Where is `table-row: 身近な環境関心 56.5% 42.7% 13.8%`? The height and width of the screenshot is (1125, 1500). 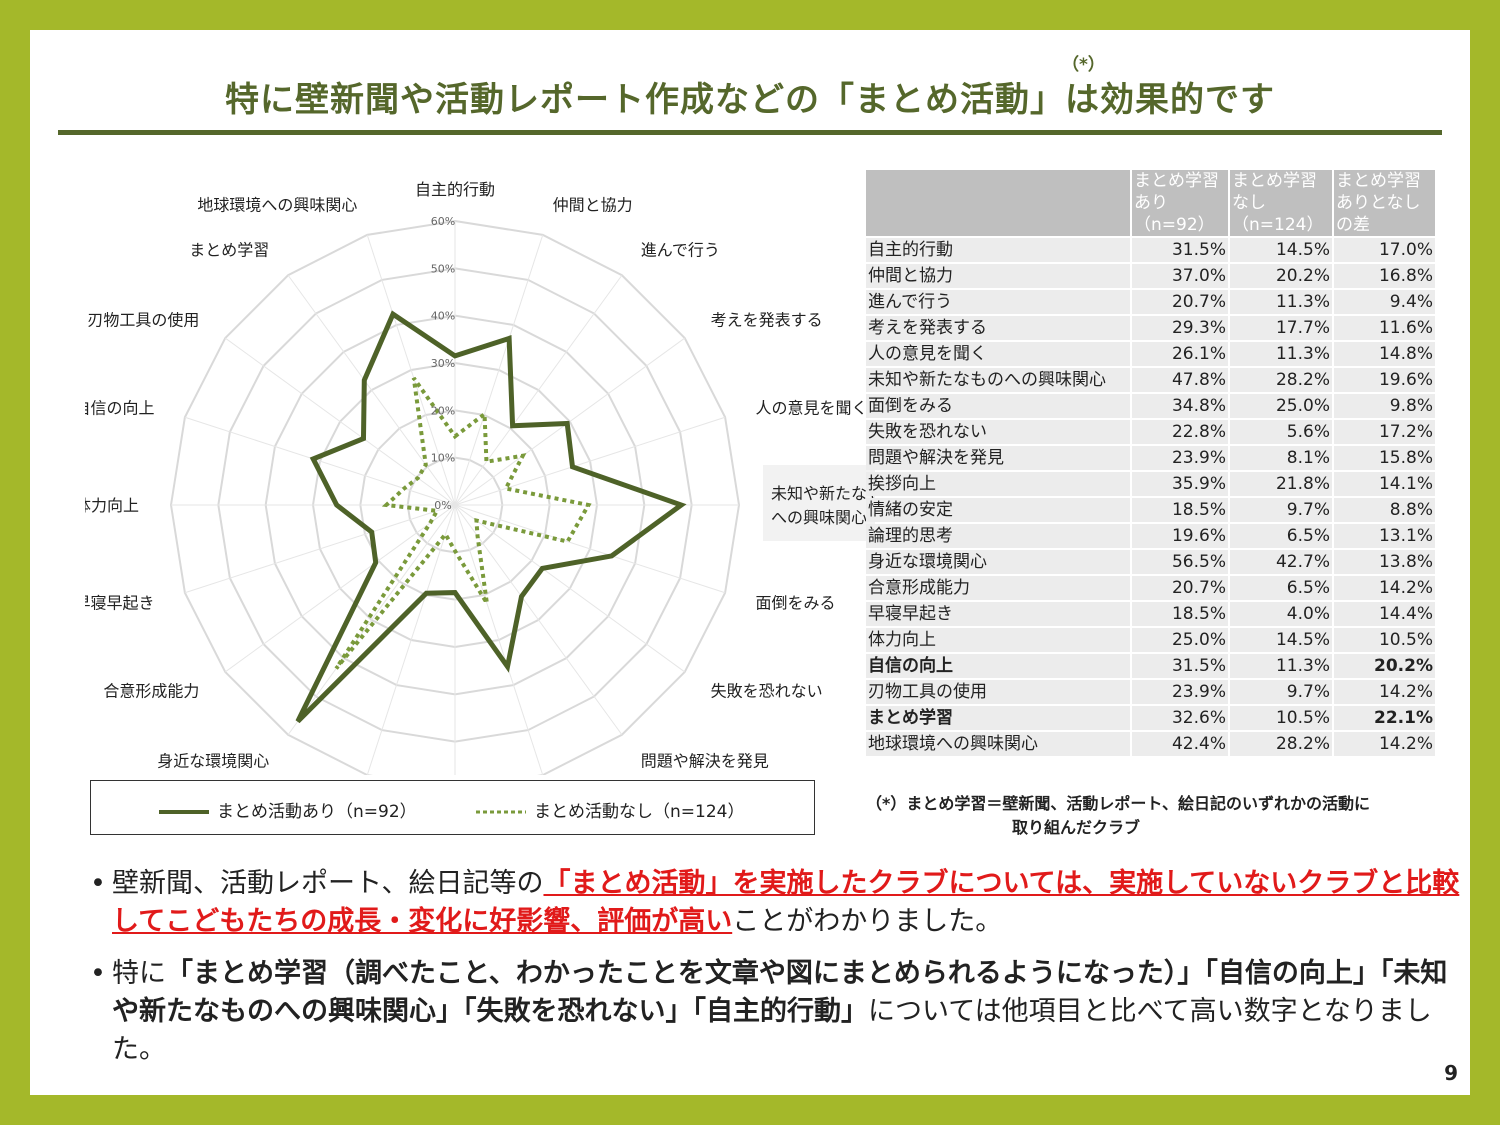
table-row: 身近な環境関心 56.5% 42.7% 13.8% is located at coordinates (1150, 562).